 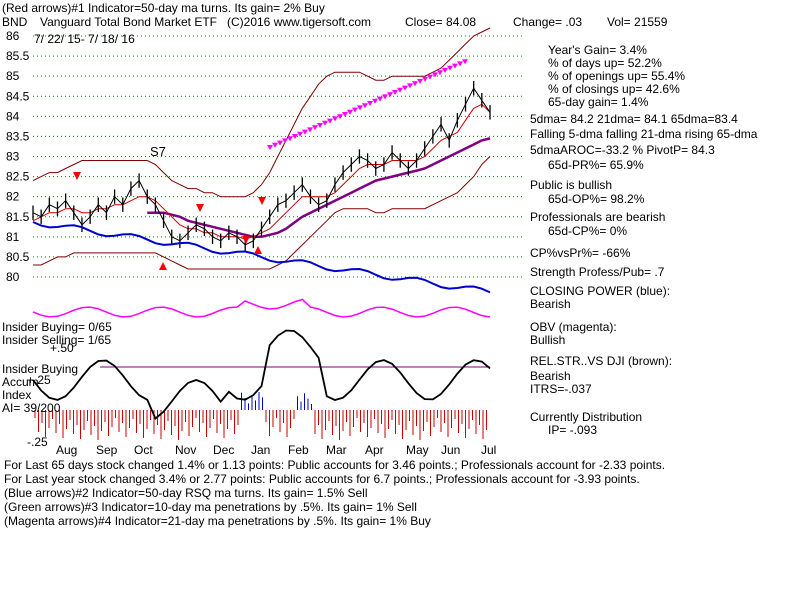 What do you see at coordinates (548, 22) in the screenshot?
I see `change-value: Change= .03` at bounding box center [548, 22].